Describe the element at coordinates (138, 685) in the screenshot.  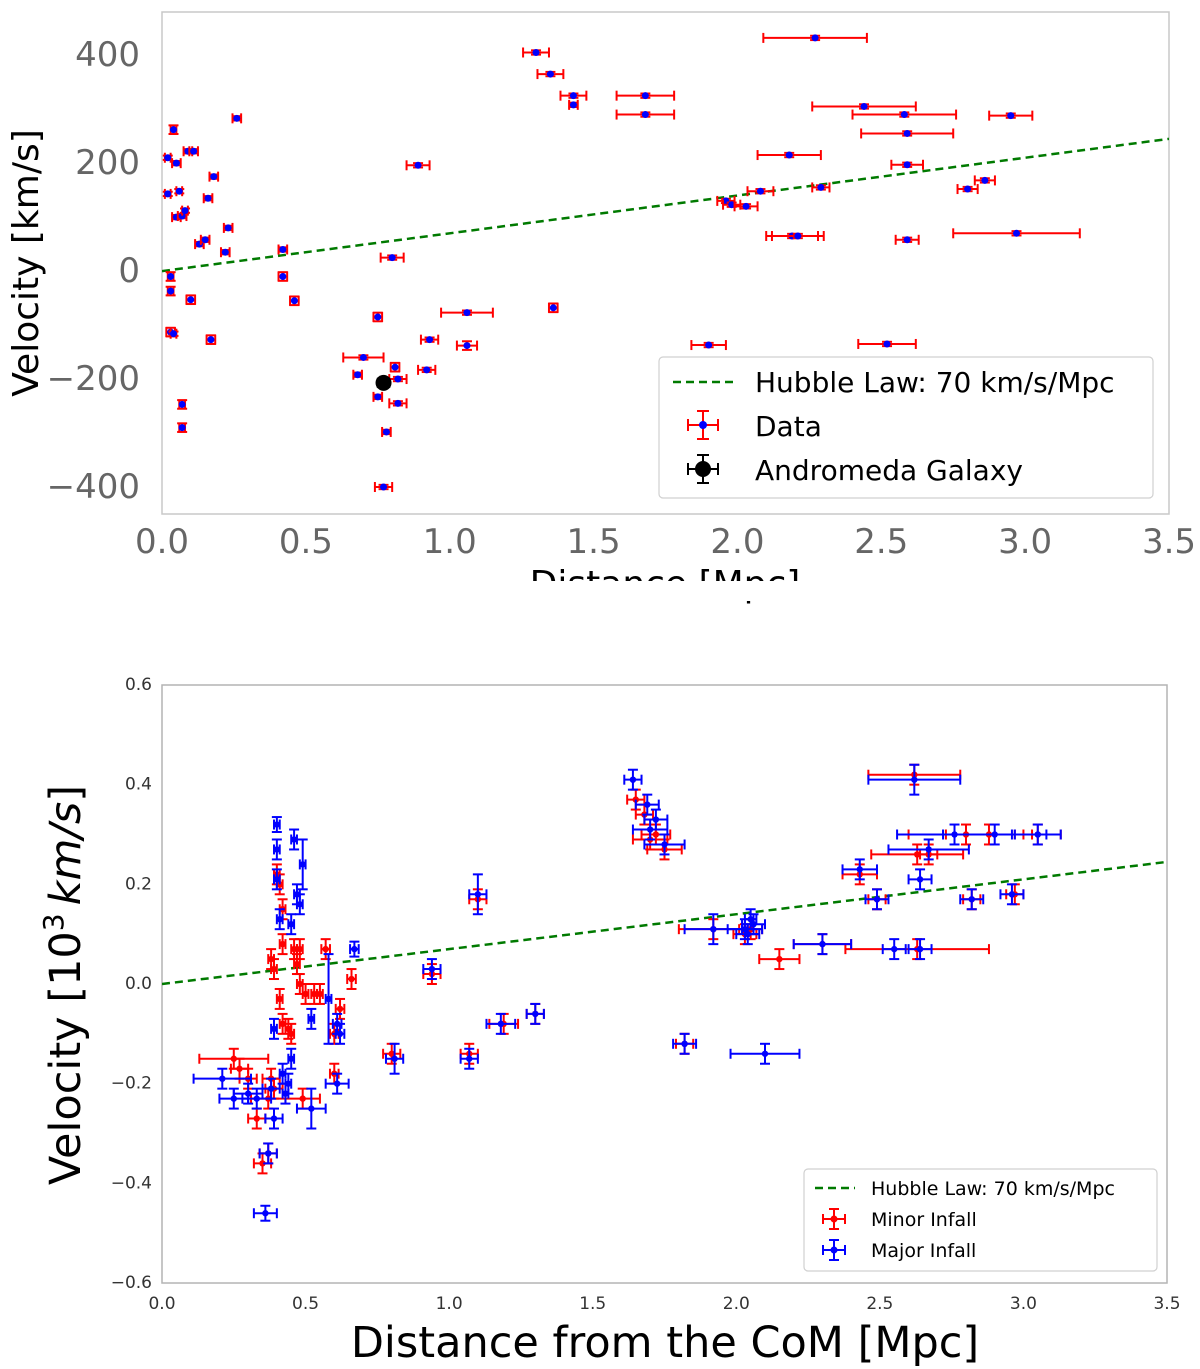
I see `y-tick-label: 0.6` at that location.